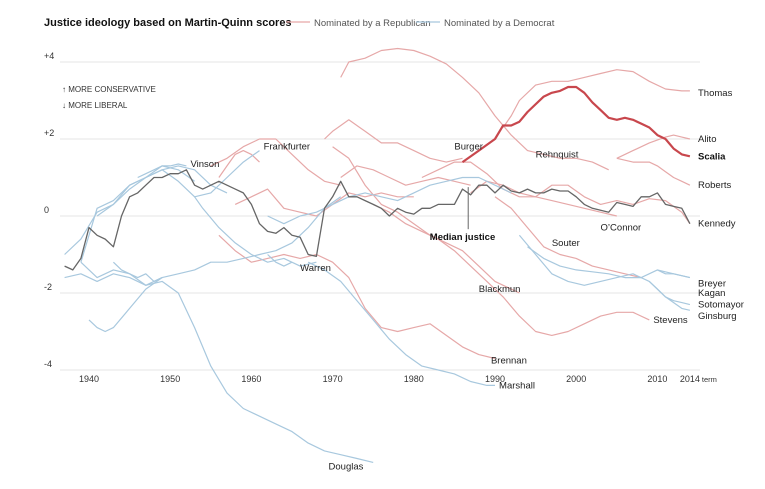 The image size is (765, 489). What do you see at coordinates (89, 379) in the screenshot?
I see `x-tick-label: 1940` at bounding box center [89, 379].